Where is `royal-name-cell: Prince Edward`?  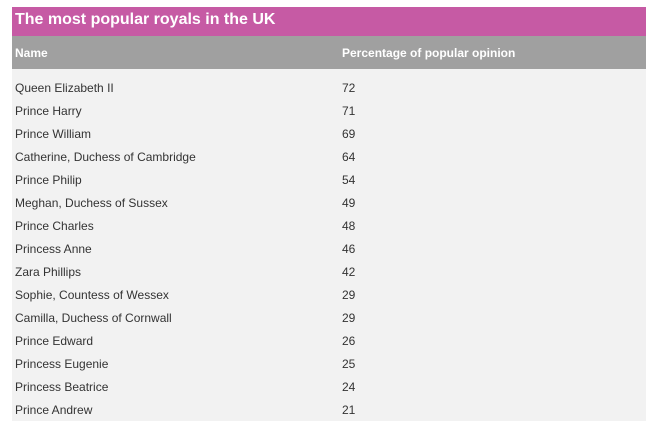 royal-name-cell: Prince Edward is located at coordinates (54, 341).